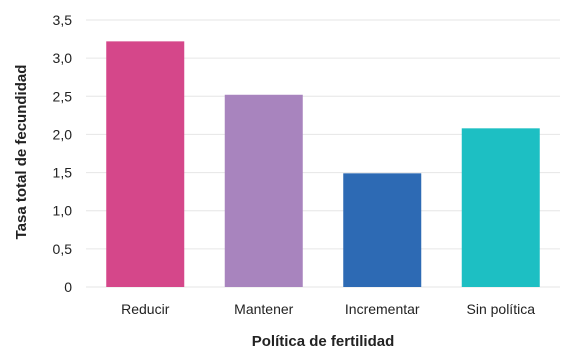 The width and height of the screenshot is (564, 349). Describe the element at coordinates (145, 309) in the screenshot. I see `x-tick-label: Reducir` at that location.